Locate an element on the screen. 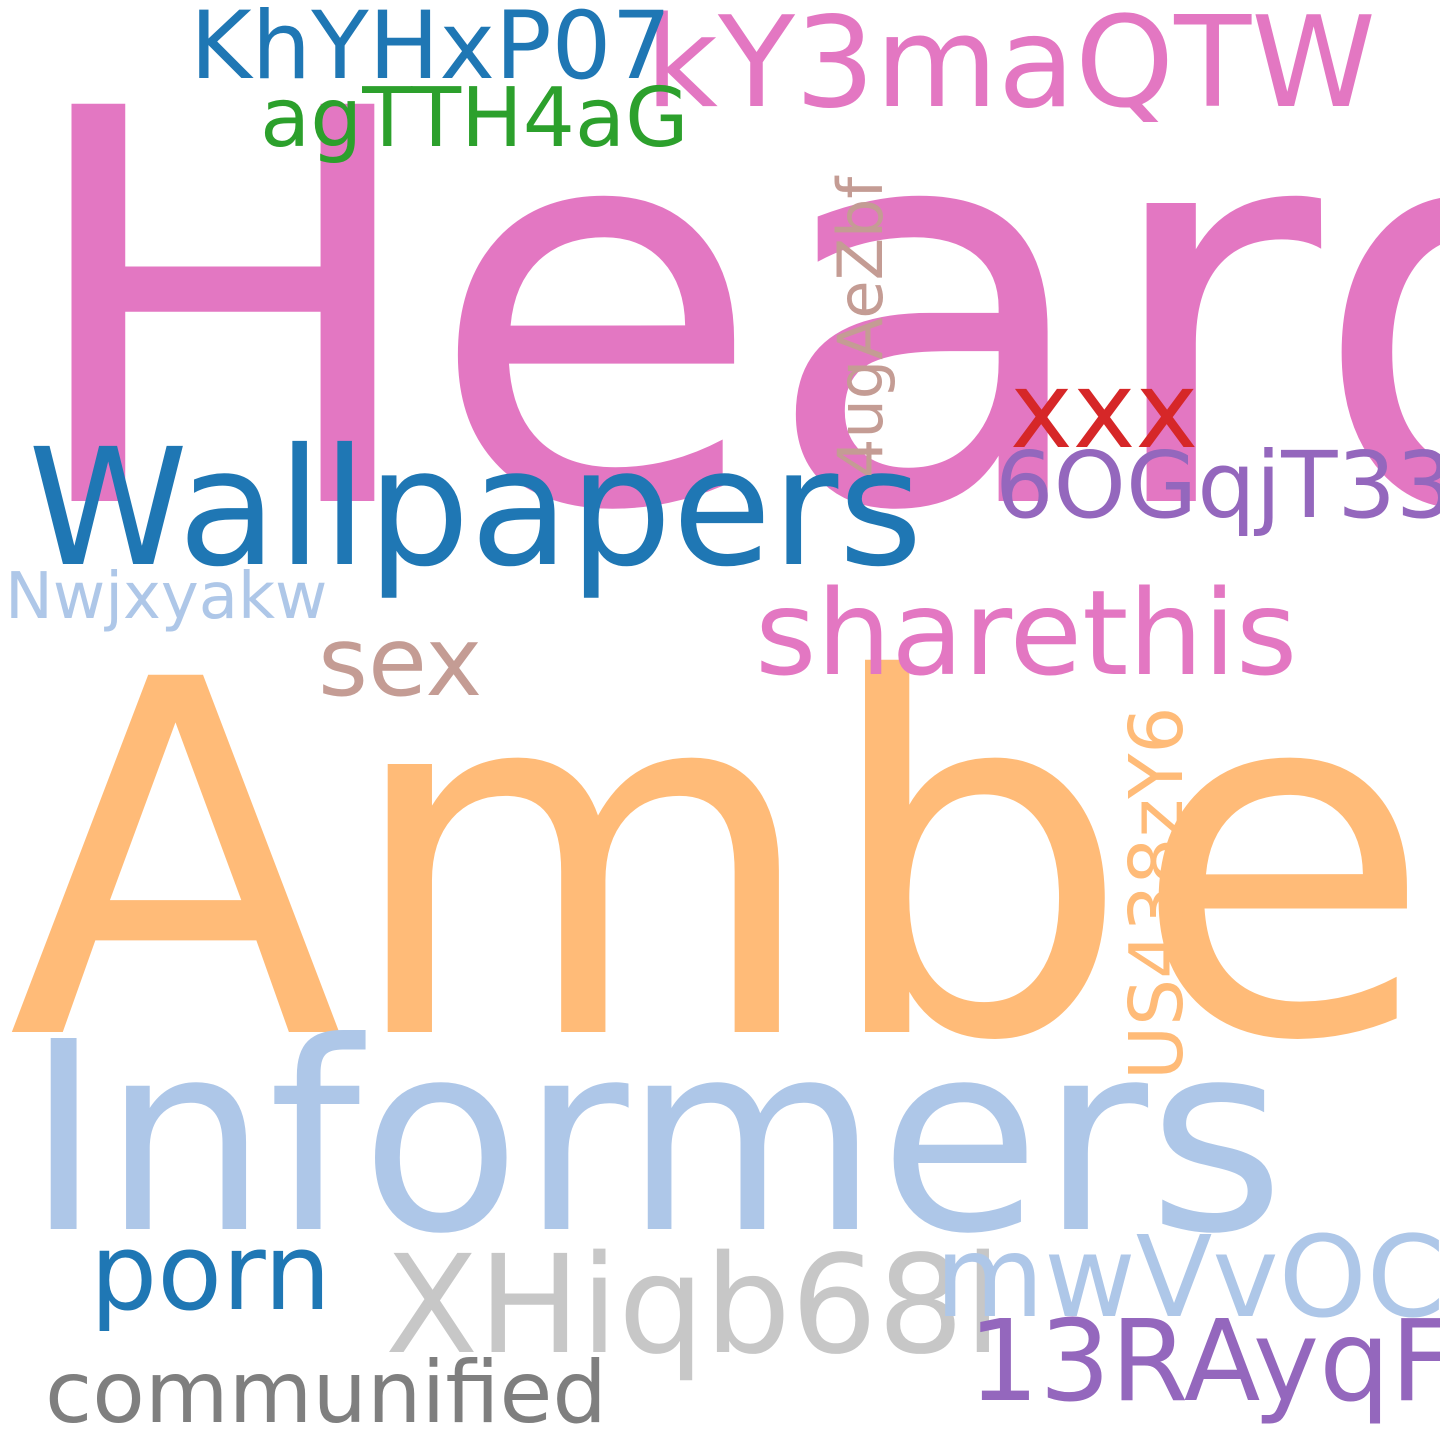 The image size is (1440, 1440). word-porn: porn is located at coordinates (210, 1273).